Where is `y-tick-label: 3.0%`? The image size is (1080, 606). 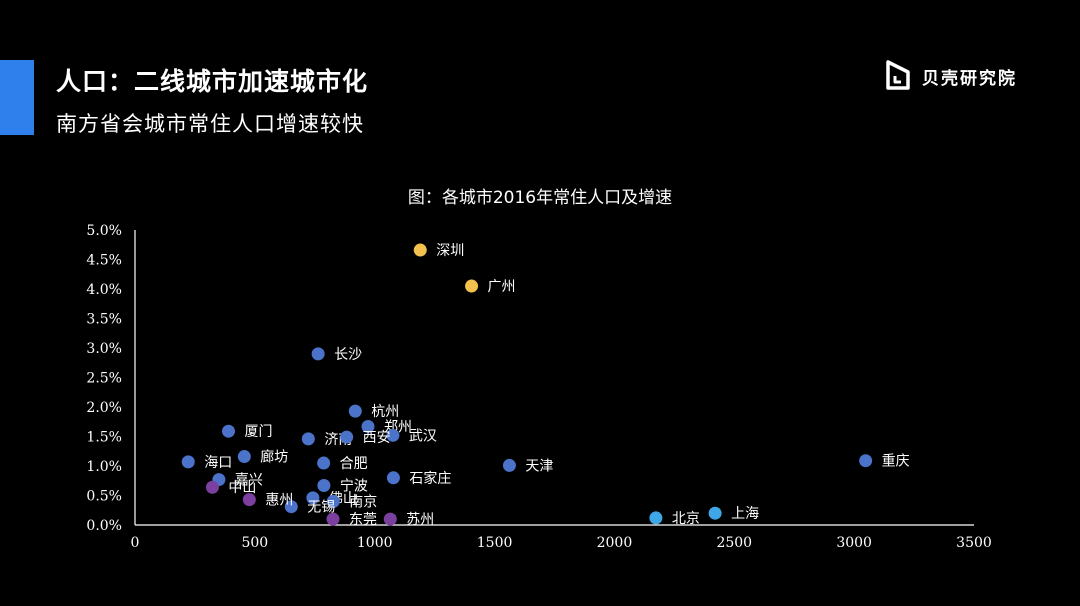 y-tick-label: 3.0% is located at coordinates (104, 349).